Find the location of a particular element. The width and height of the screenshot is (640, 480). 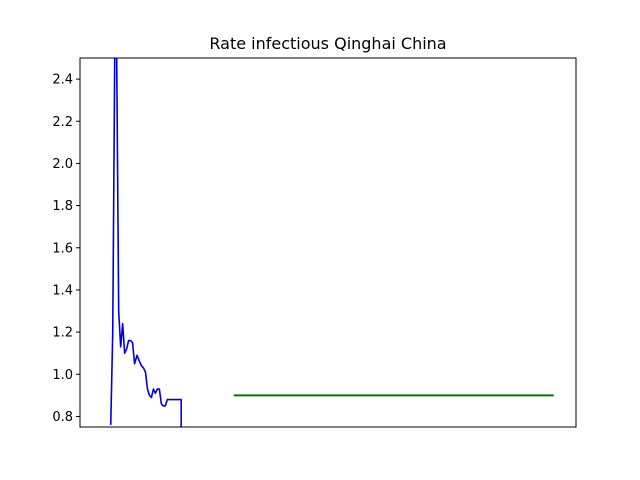

y-tick-label: 1.0 is located at coordinates (62, 375).